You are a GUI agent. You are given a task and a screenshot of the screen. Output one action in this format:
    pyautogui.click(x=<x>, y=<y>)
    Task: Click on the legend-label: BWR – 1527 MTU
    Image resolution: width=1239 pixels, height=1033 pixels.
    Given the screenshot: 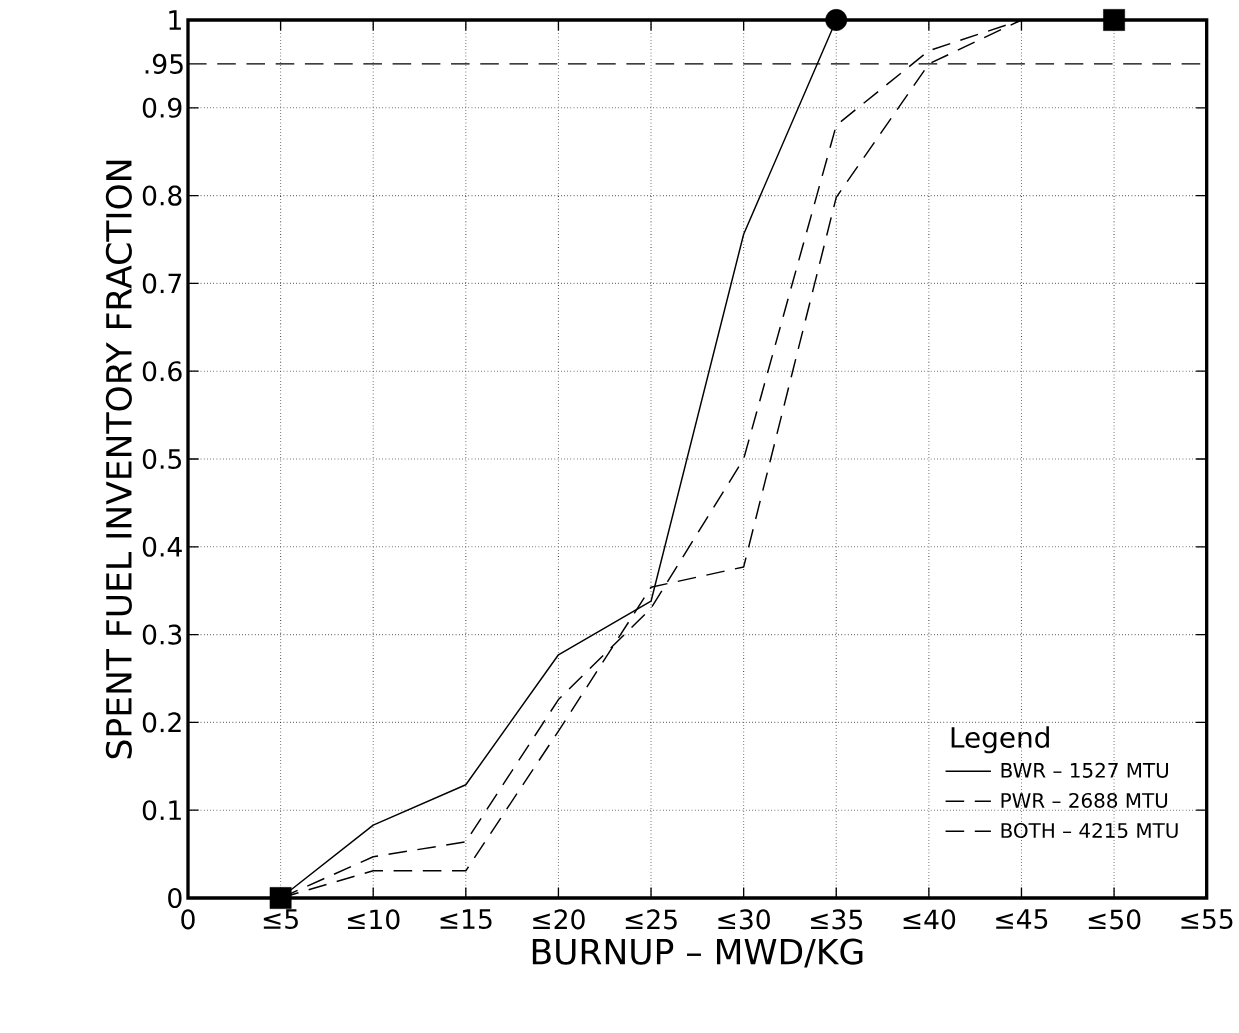 What is the action you would take?
    pyautogui.click(x=1084, y=770)
    